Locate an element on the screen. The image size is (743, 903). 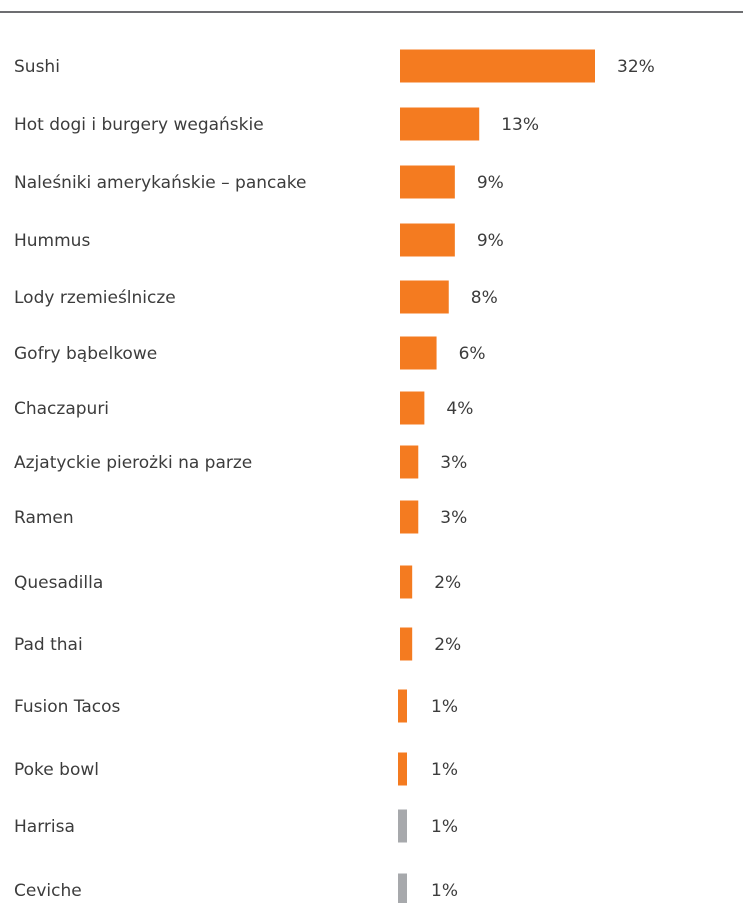
category-label: Lody rzemieślnicze is located at coordinates (95, 298).